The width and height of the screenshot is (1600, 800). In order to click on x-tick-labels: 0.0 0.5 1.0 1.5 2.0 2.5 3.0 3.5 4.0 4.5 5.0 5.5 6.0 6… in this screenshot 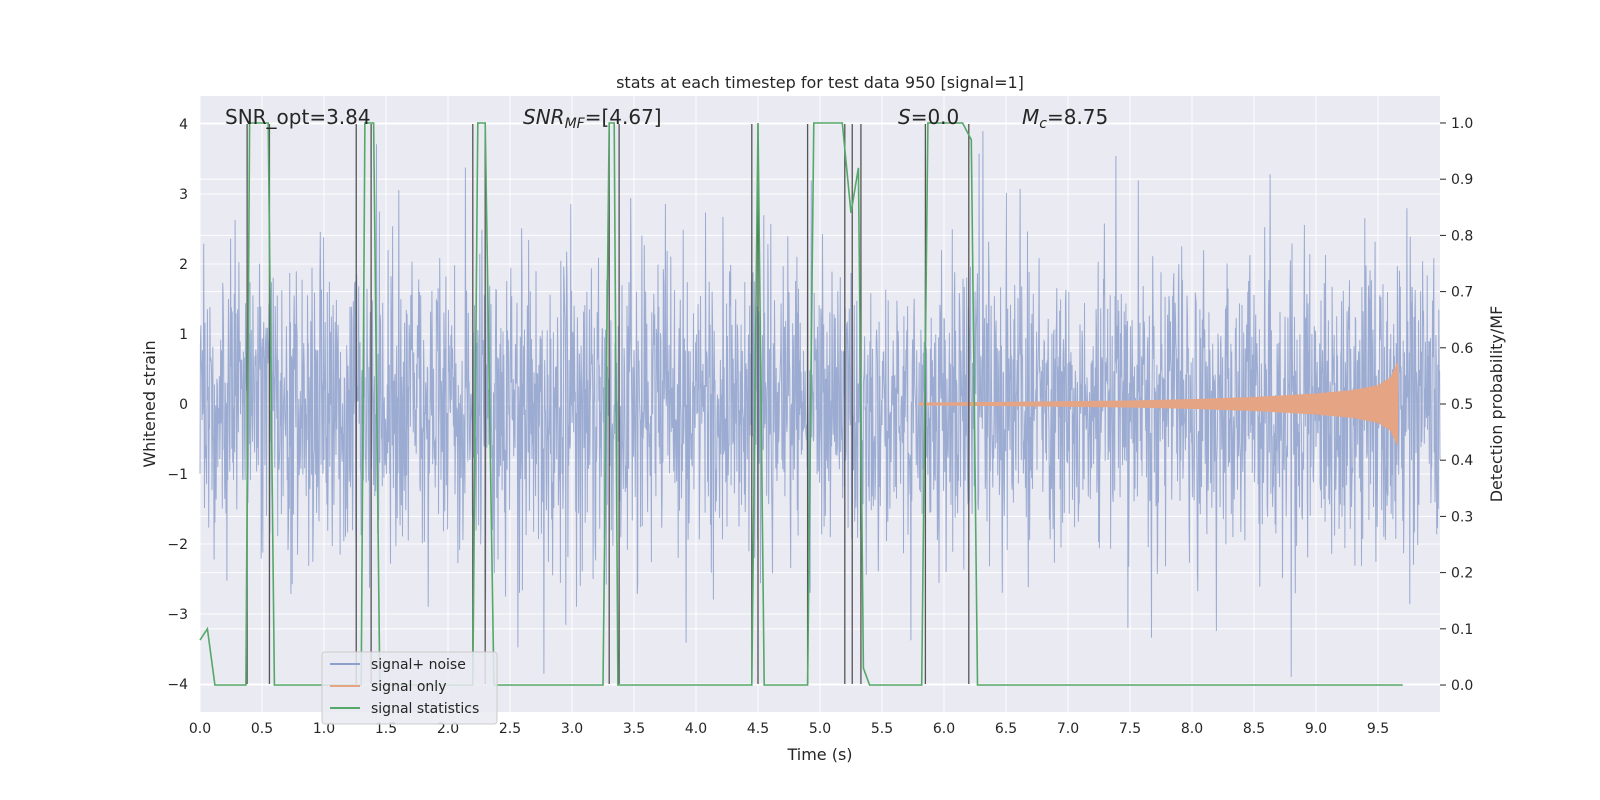, I will do `click(789, 729)`.